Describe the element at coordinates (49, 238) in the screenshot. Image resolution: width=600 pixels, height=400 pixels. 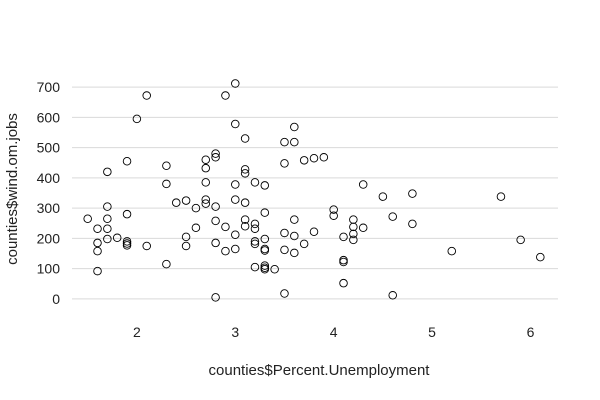
I see `y-tick-label: 200` at that location.